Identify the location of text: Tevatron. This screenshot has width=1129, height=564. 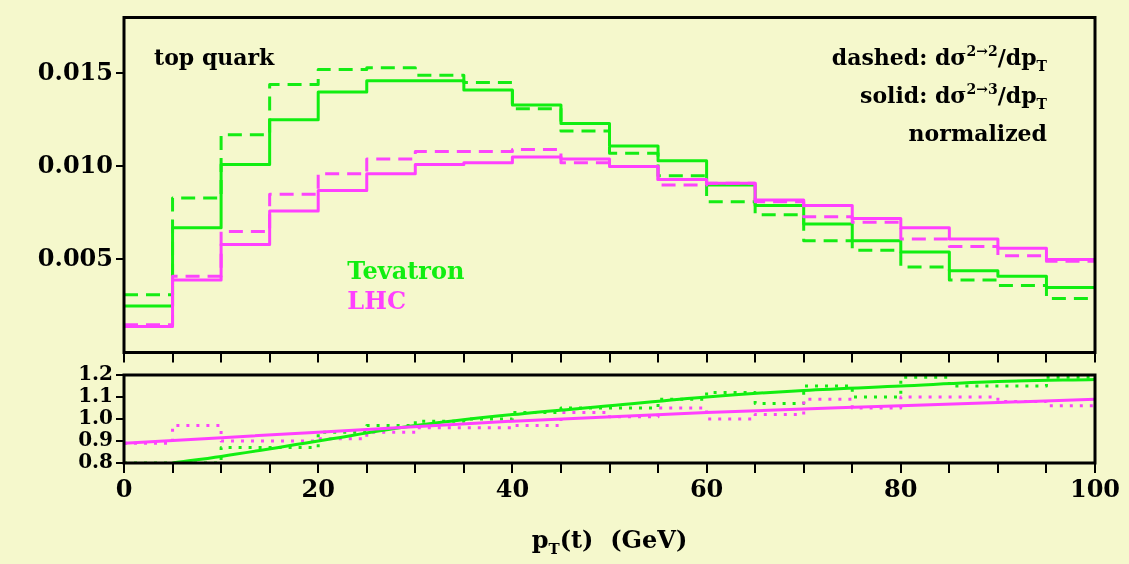
(406, 270).